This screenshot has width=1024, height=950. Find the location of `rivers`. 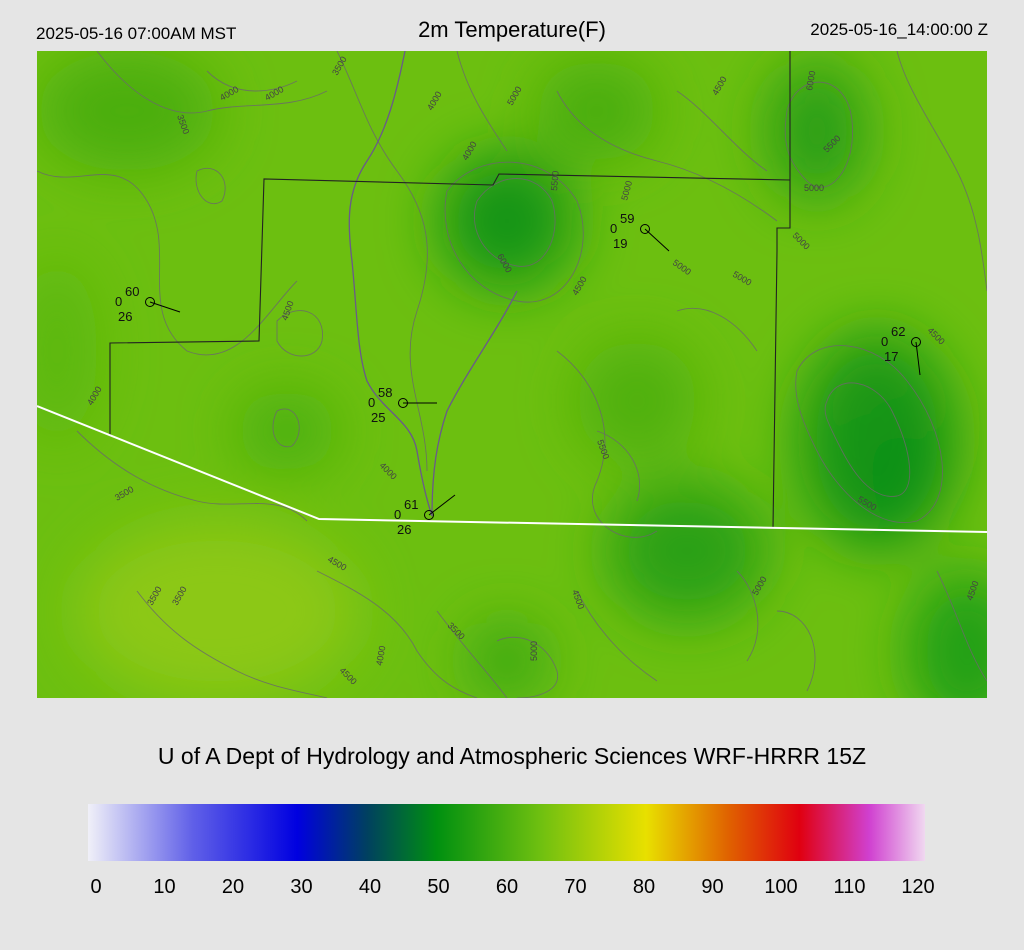

rivers is located at coordinates (433, 284).